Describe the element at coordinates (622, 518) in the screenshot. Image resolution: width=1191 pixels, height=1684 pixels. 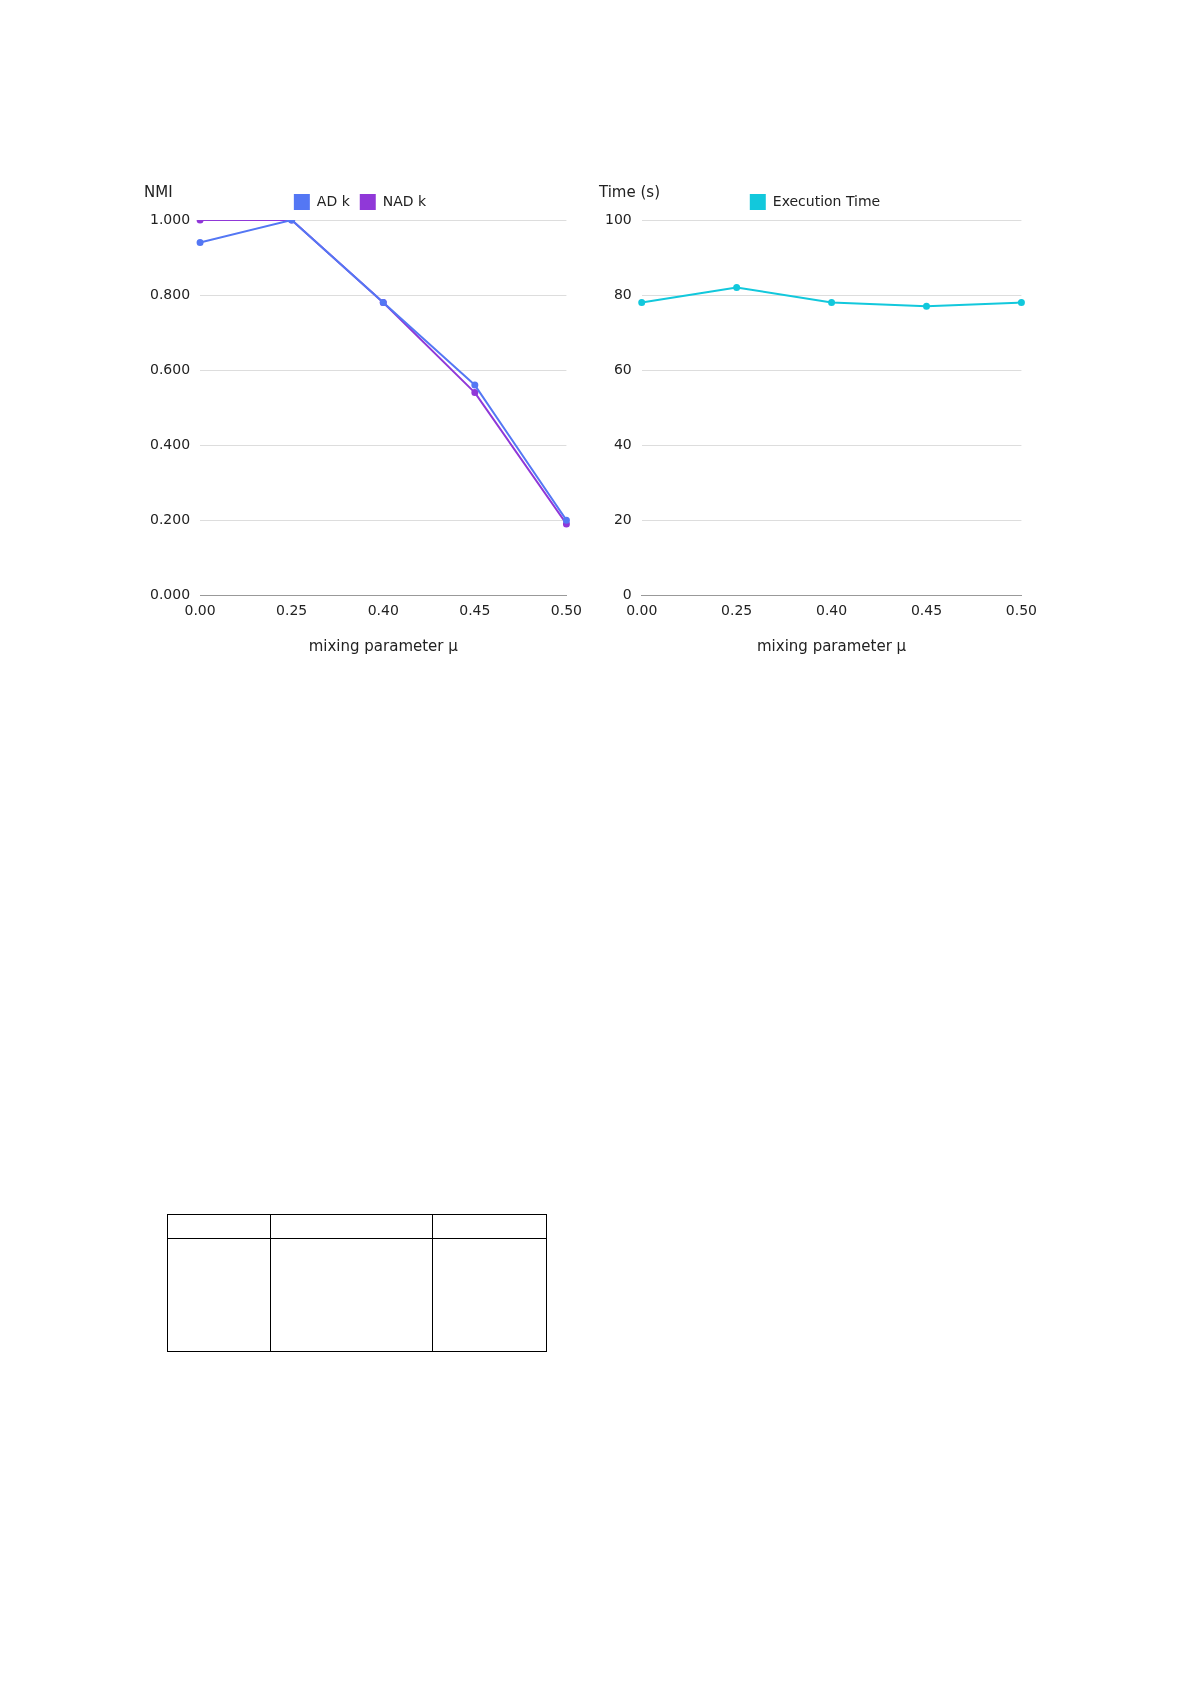
I see `y-tick-label: 20` at that location.